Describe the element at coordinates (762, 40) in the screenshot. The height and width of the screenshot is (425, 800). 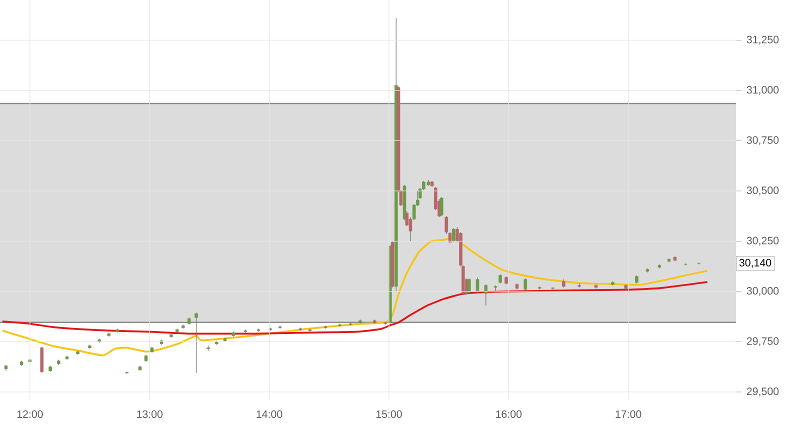
I see `y-tick-label: 31,250` at that location.